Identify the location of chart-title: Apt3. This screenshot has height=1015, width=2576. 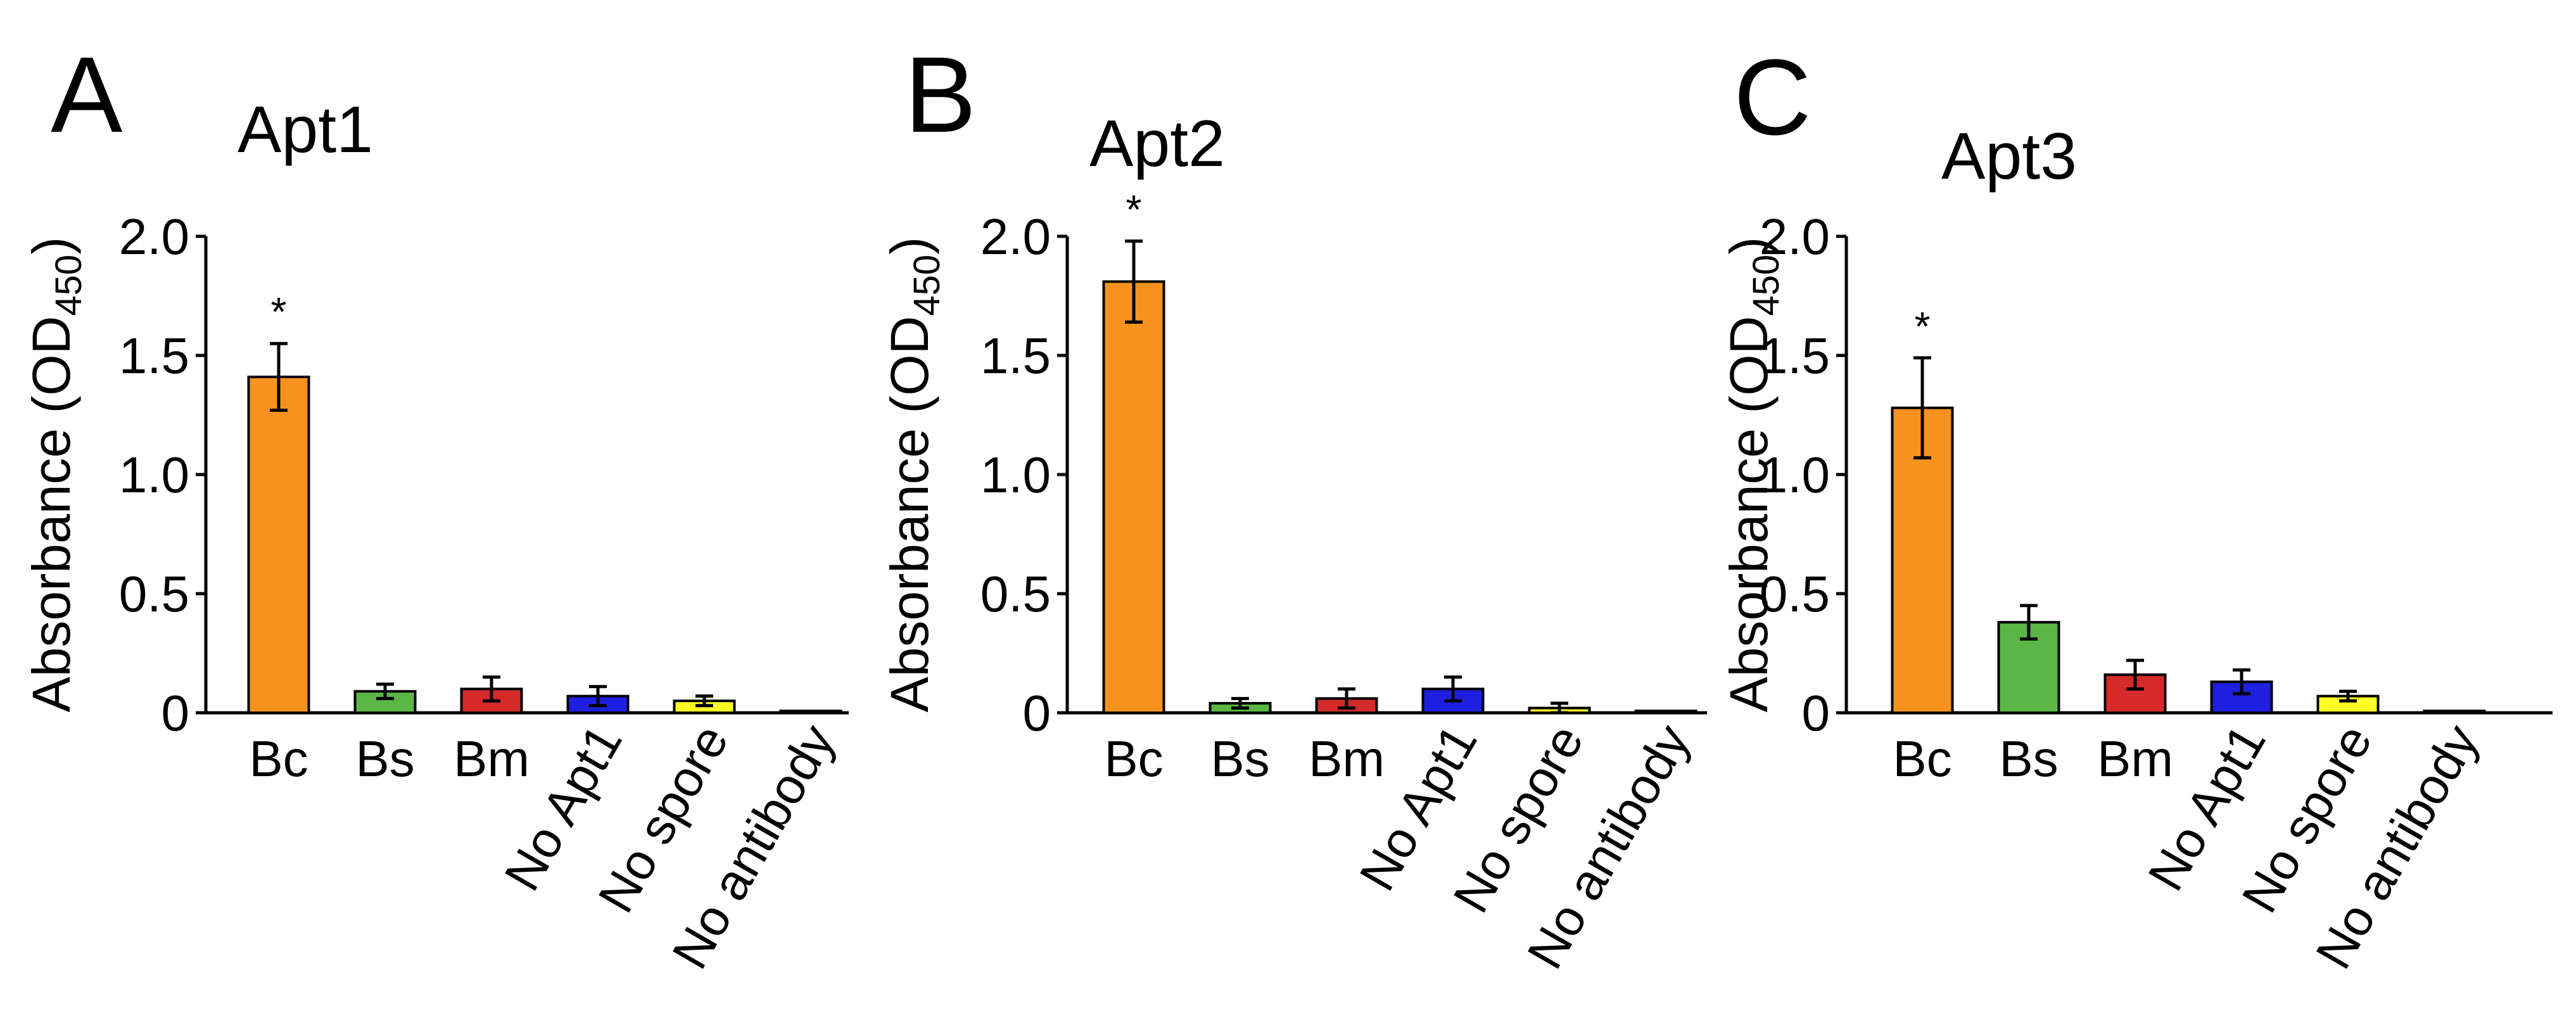
(2009, 156).